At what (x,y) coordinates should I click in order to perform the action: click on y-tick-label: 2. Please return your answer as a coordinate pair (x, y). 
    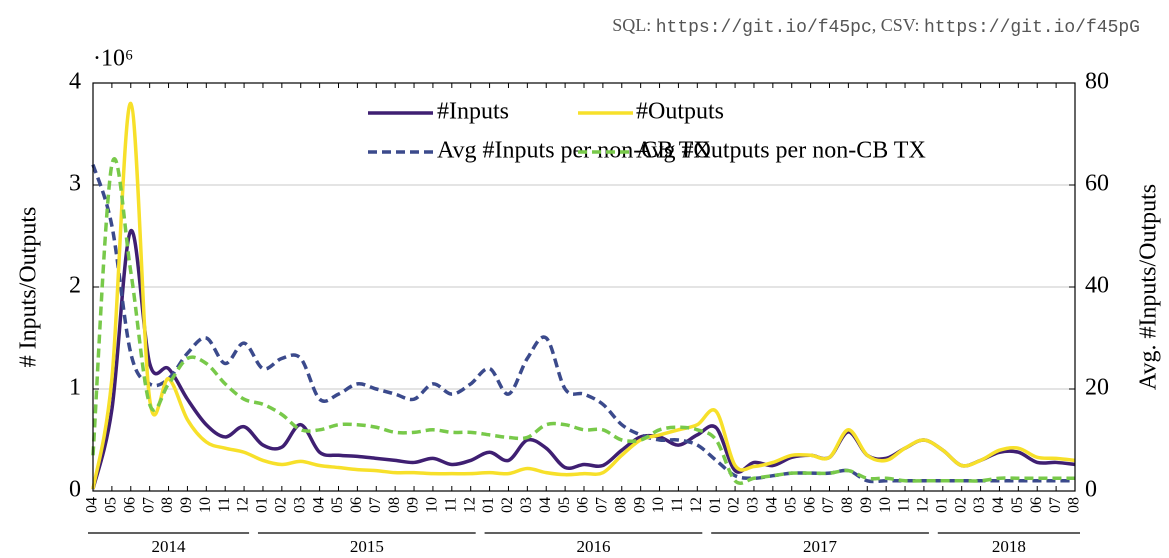
    Looking at the image, I should click on (75, 286).